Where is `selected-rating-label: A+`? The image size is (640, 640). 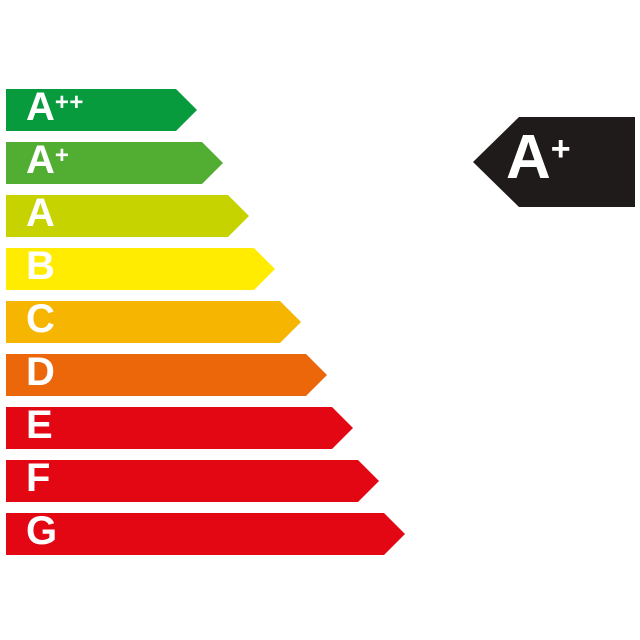 selected-rating-label: A+ is located at coordinates (539, 157).